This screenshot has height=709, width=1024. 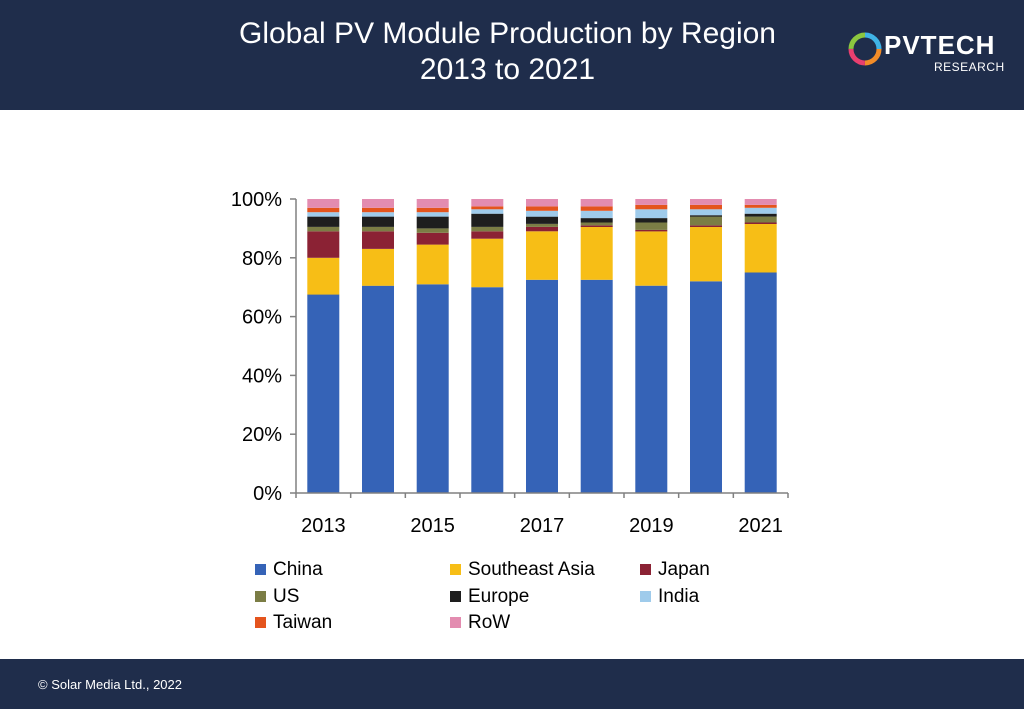 I want to click on bar-segment-row-2020, so click(x=706, y=202).